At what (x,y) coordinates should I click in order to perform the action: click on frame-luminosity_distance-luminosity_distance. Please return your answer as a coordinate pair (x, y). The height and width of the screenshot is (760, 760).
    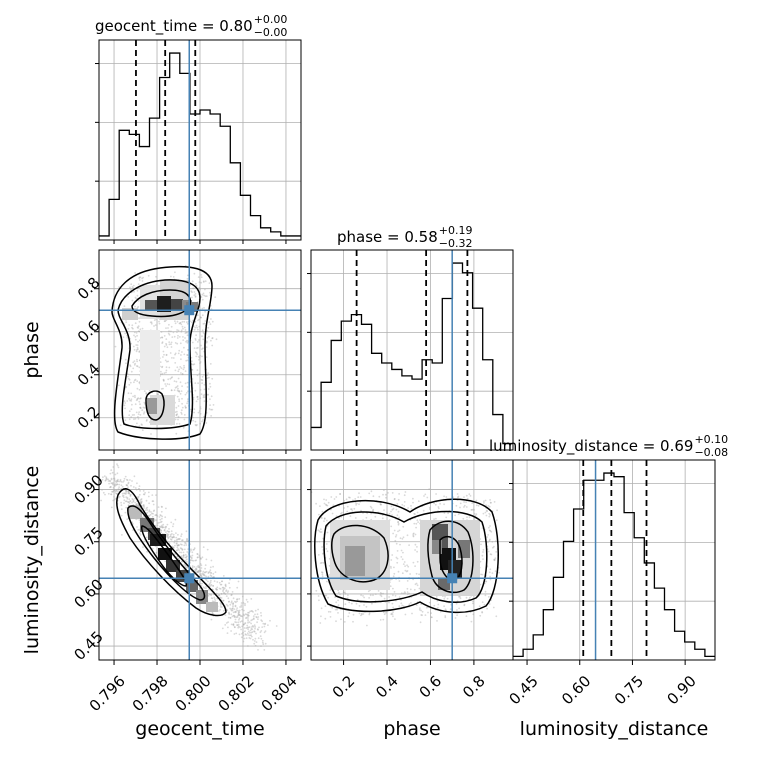
    Looking at the image, I should click on (614, 560).